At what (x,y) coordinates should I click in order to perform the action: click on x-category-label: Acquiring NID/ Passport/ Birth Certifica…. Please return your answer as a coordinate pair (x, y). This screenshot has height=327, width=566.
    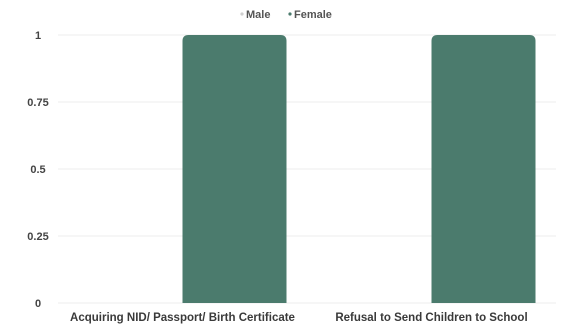
    Looking at the image, I should click on (182, 318).